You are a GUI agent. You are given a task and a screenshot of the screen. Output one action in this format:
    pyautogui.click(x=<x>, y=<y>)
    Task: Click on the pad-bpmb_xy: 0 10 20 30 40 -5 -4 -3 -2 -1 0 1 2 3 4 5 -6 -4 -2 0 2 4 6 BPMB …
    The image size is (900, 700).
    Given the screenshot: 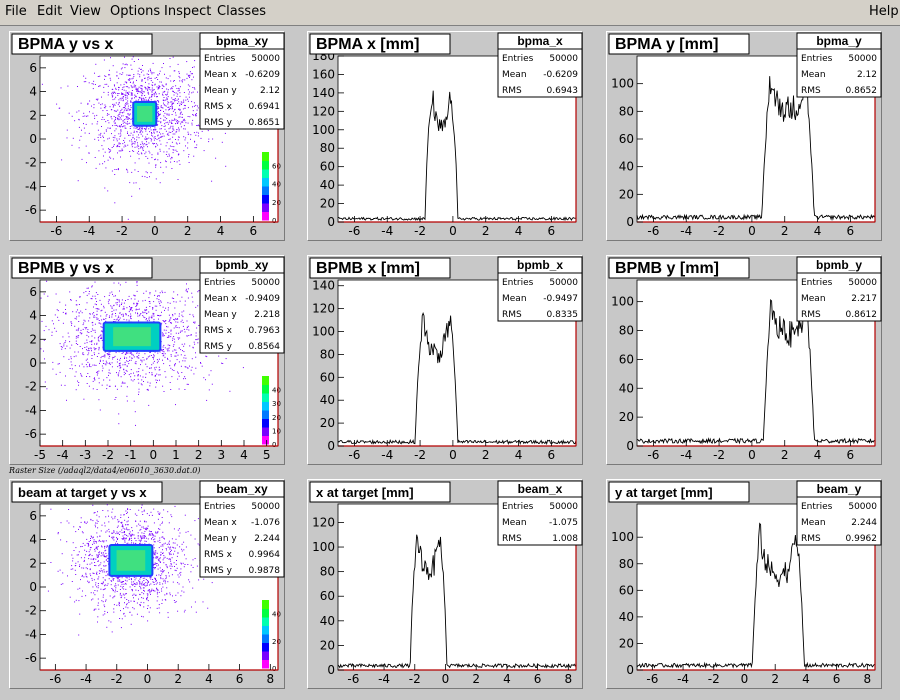 What is the action you would take?
    pyautogui.click(x=147, y=360)
    